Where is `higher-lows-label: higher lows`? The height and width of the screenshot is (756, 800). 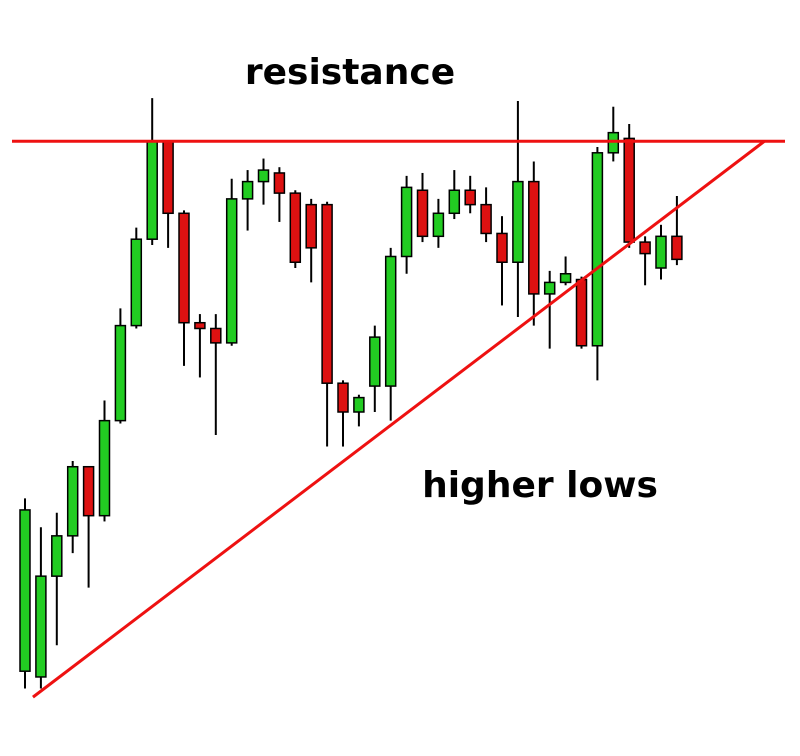
higher-lows-label: higher lows is located at coordinates (540, 485).